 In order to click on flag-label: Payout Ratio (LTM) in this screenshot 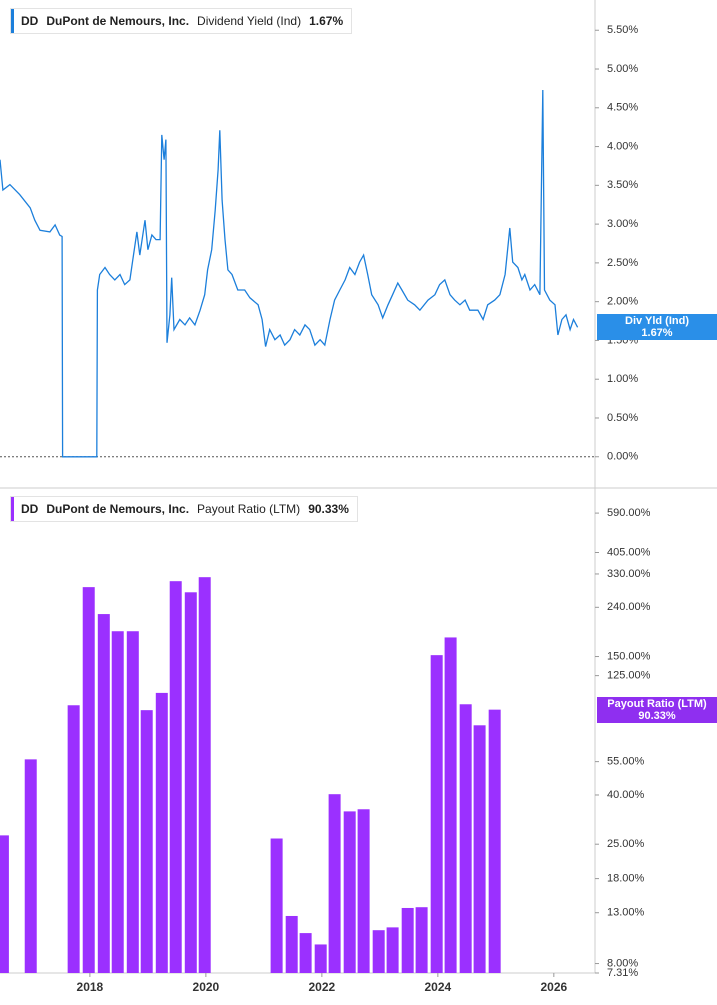, I will do `click(657, 703)`.